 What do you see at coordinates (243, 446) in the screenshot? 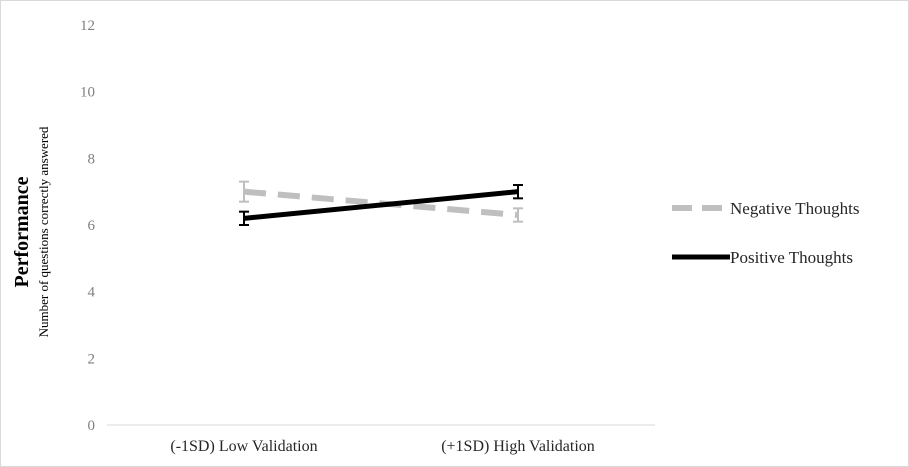
I see `x-category-label: (-1SD) Low Validation` at bounding box center [243, 446].